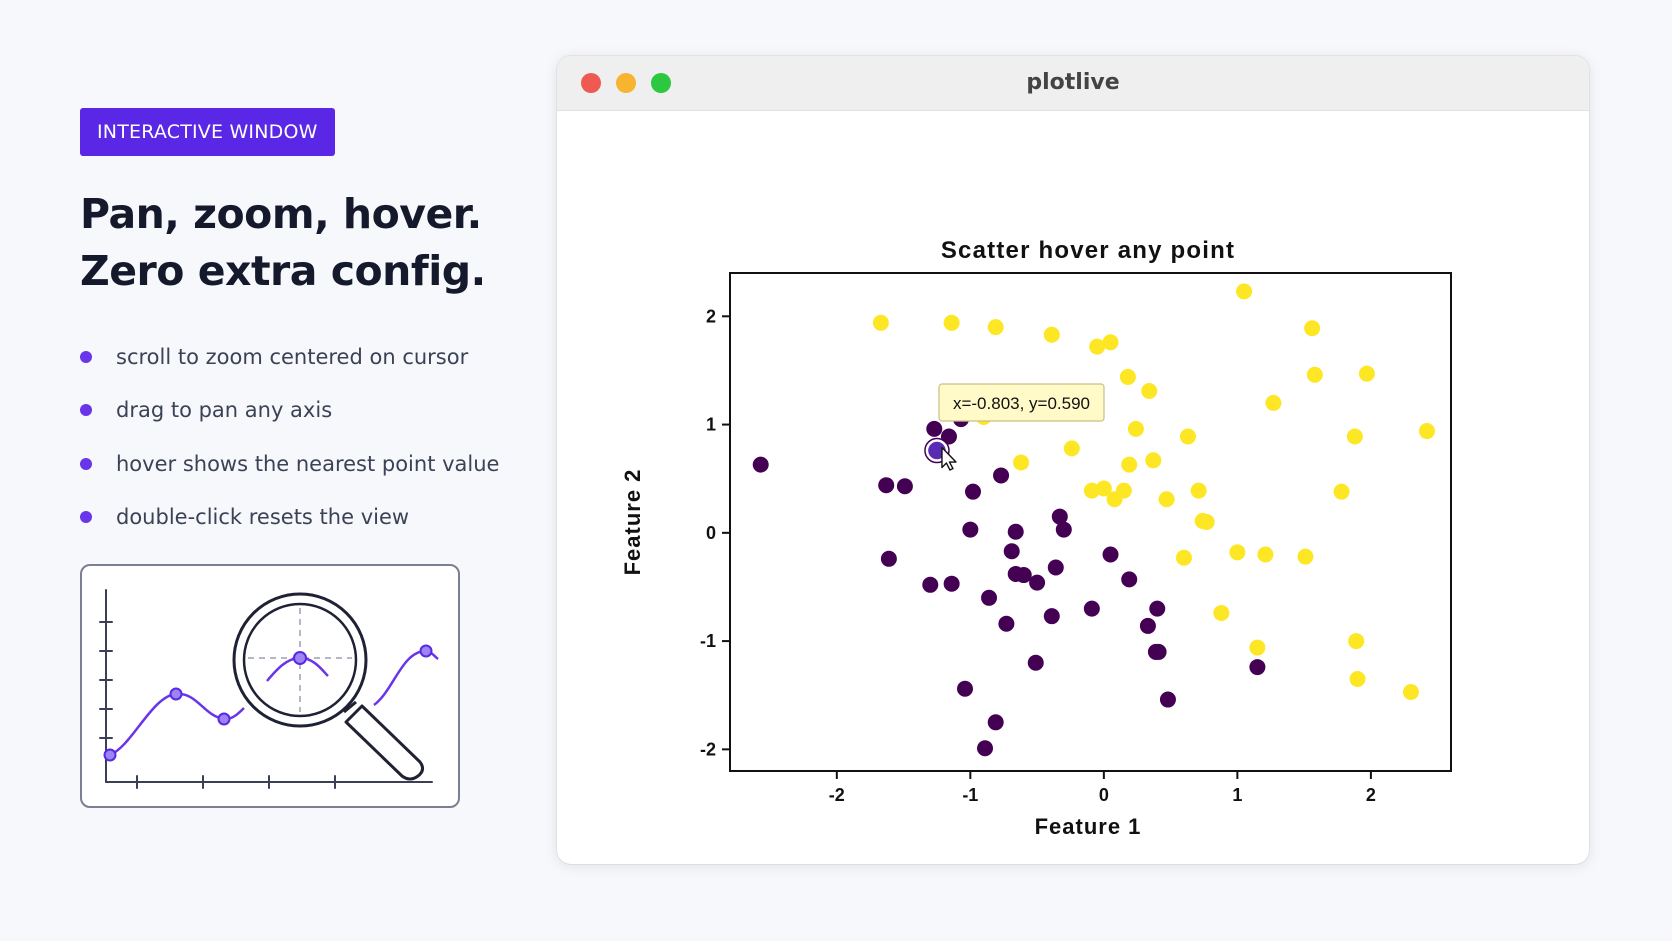 The width and height of the screenshot is (1672, 941). I want to click on tooltip-text: x=-0.803, y=0.590, so click(1021, 403).